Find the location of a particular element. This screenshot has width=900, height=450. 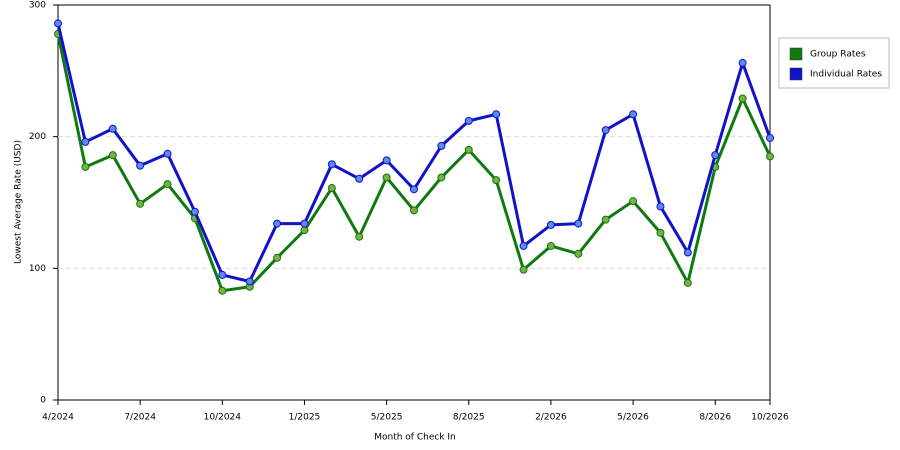

x-tick-label: 8/2026 is located at coordinates (715, 418).